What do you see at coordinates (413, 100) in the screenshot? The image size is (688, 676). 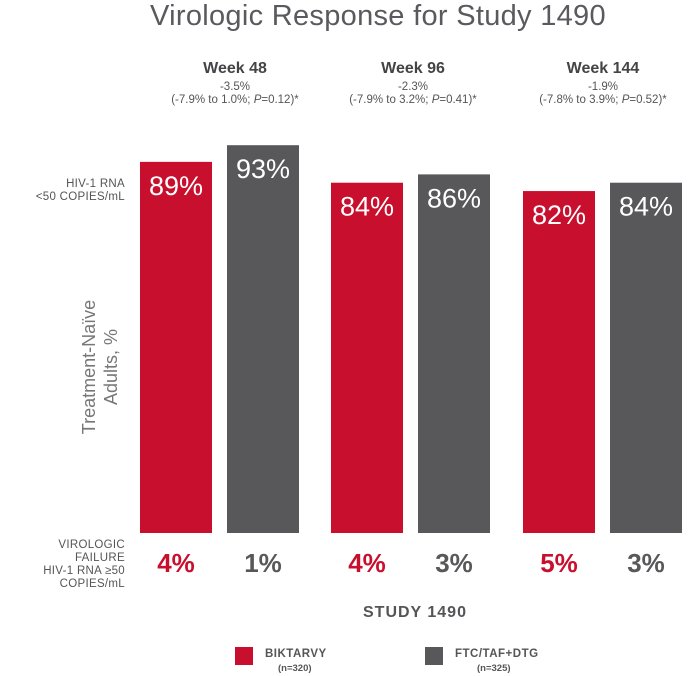 I see `confidence-interval: (-7.9% to 3.2%; P=0.41)*` at bounding box center [413, 100].